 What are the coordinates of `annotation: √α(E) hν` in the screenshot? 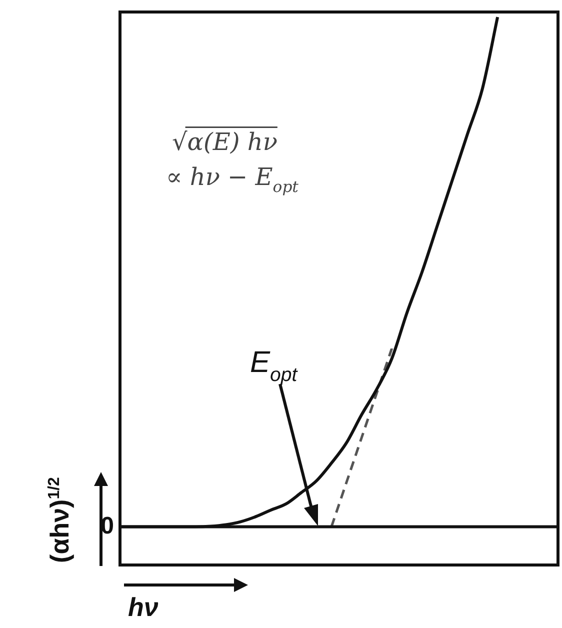 It's located at (225, 142).